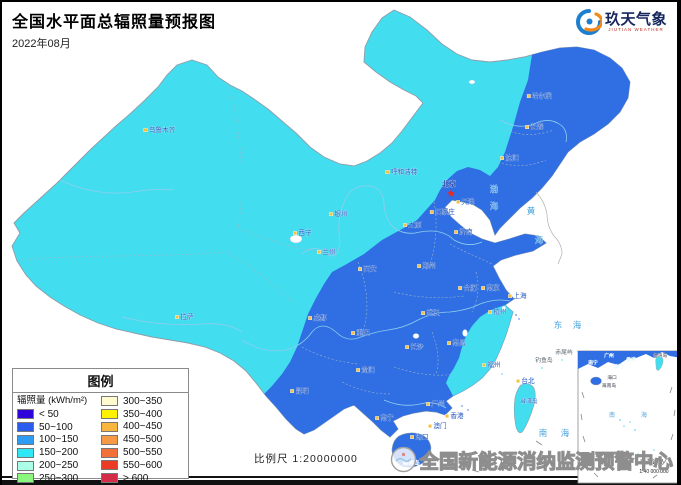  I want to click on city-label: 贵阳, so click(367, 369).